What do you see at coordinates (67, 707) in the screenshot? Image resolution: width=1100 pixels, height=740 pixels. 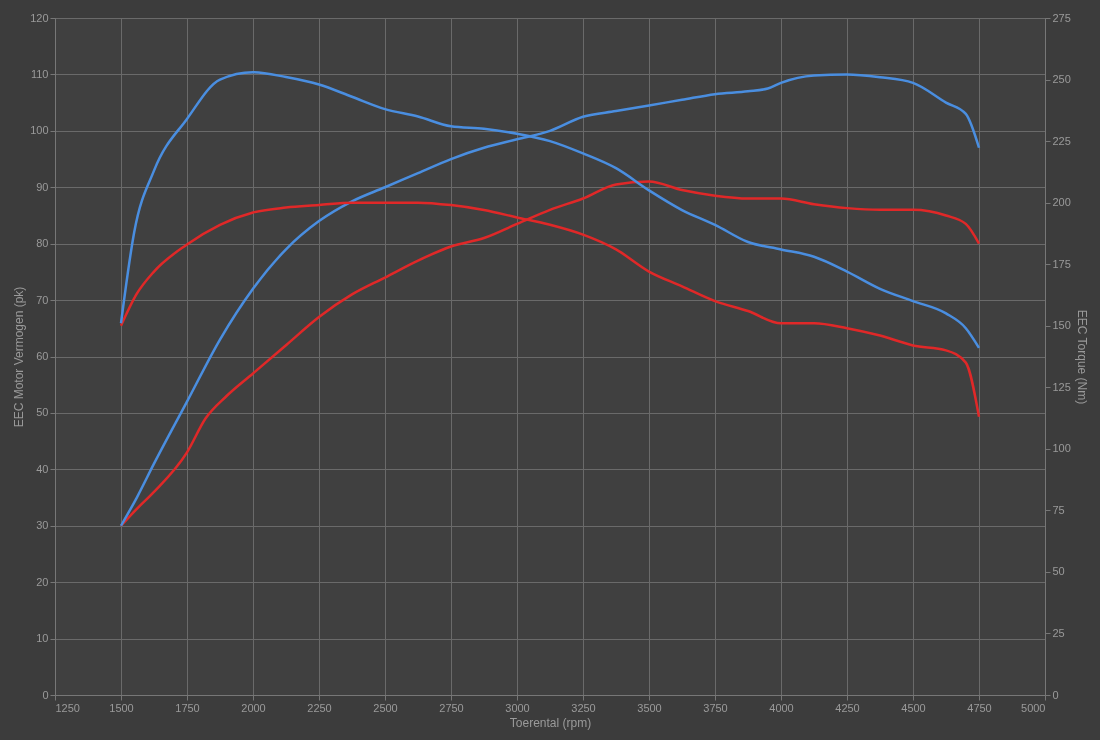 I see `x-tick-label: 1250` at bounding box center [67, 707].